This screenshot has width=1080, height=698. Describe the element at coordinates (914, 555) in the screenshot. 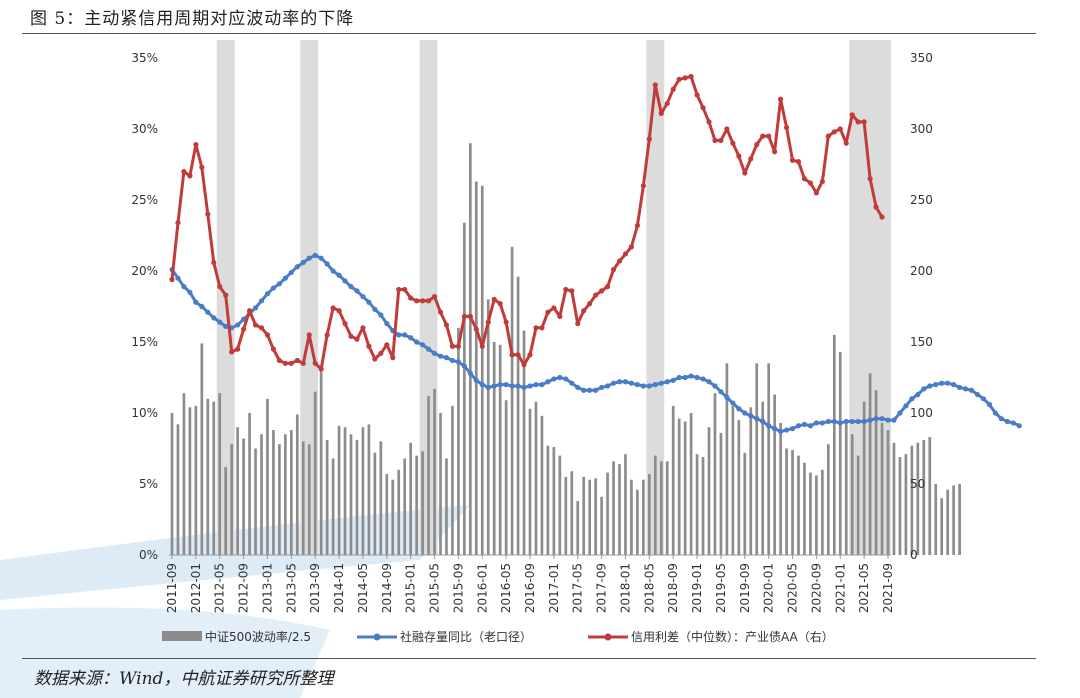

I see `y-right-tick-label: 0` at that location.